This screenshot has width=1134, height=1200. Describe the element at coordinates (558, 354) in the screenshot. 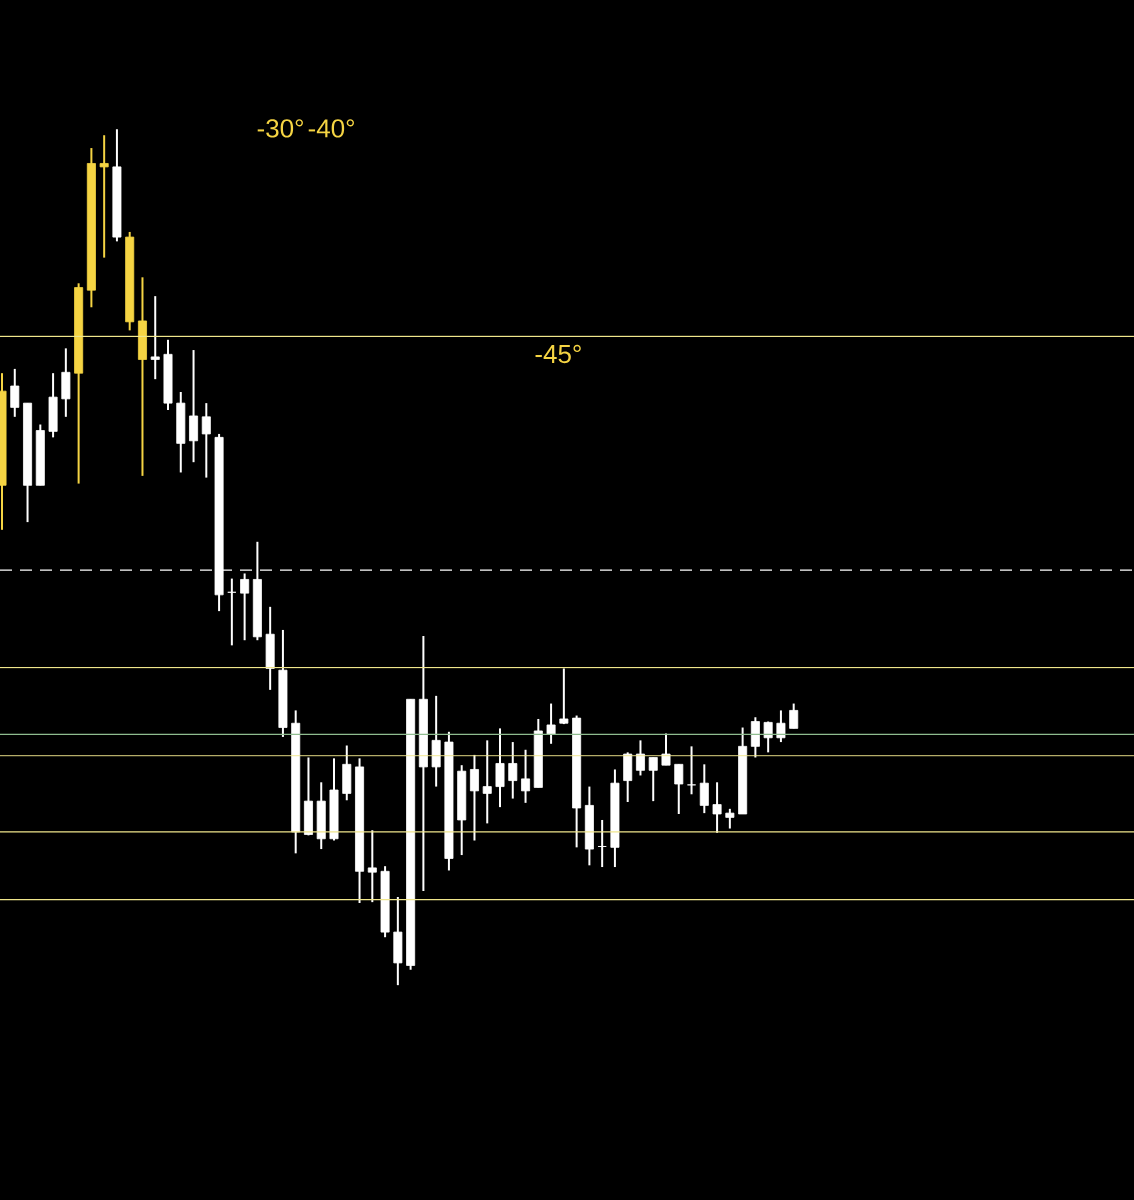

I see `annotation: -45°` at that location.